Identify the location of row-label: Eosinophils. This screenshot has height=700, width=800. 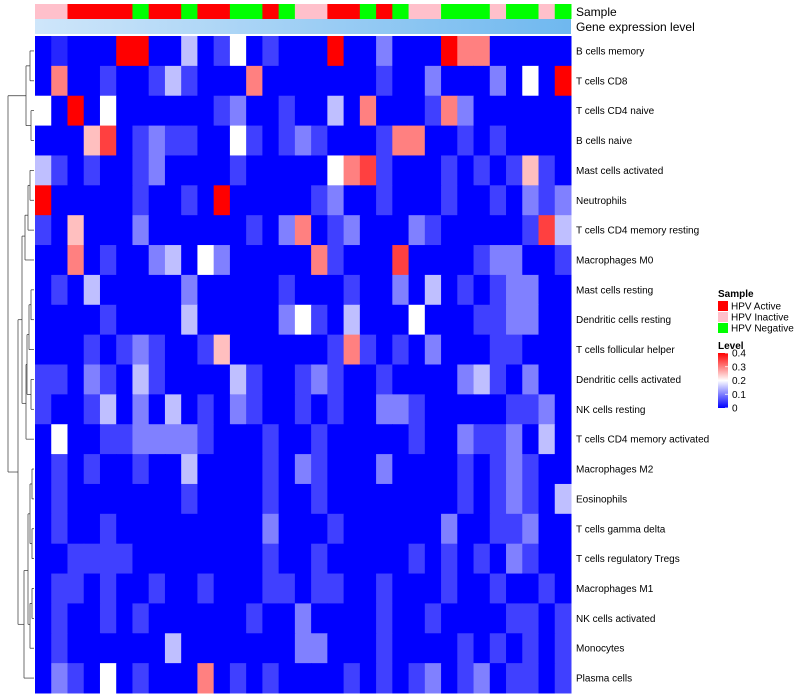
(601, 499).